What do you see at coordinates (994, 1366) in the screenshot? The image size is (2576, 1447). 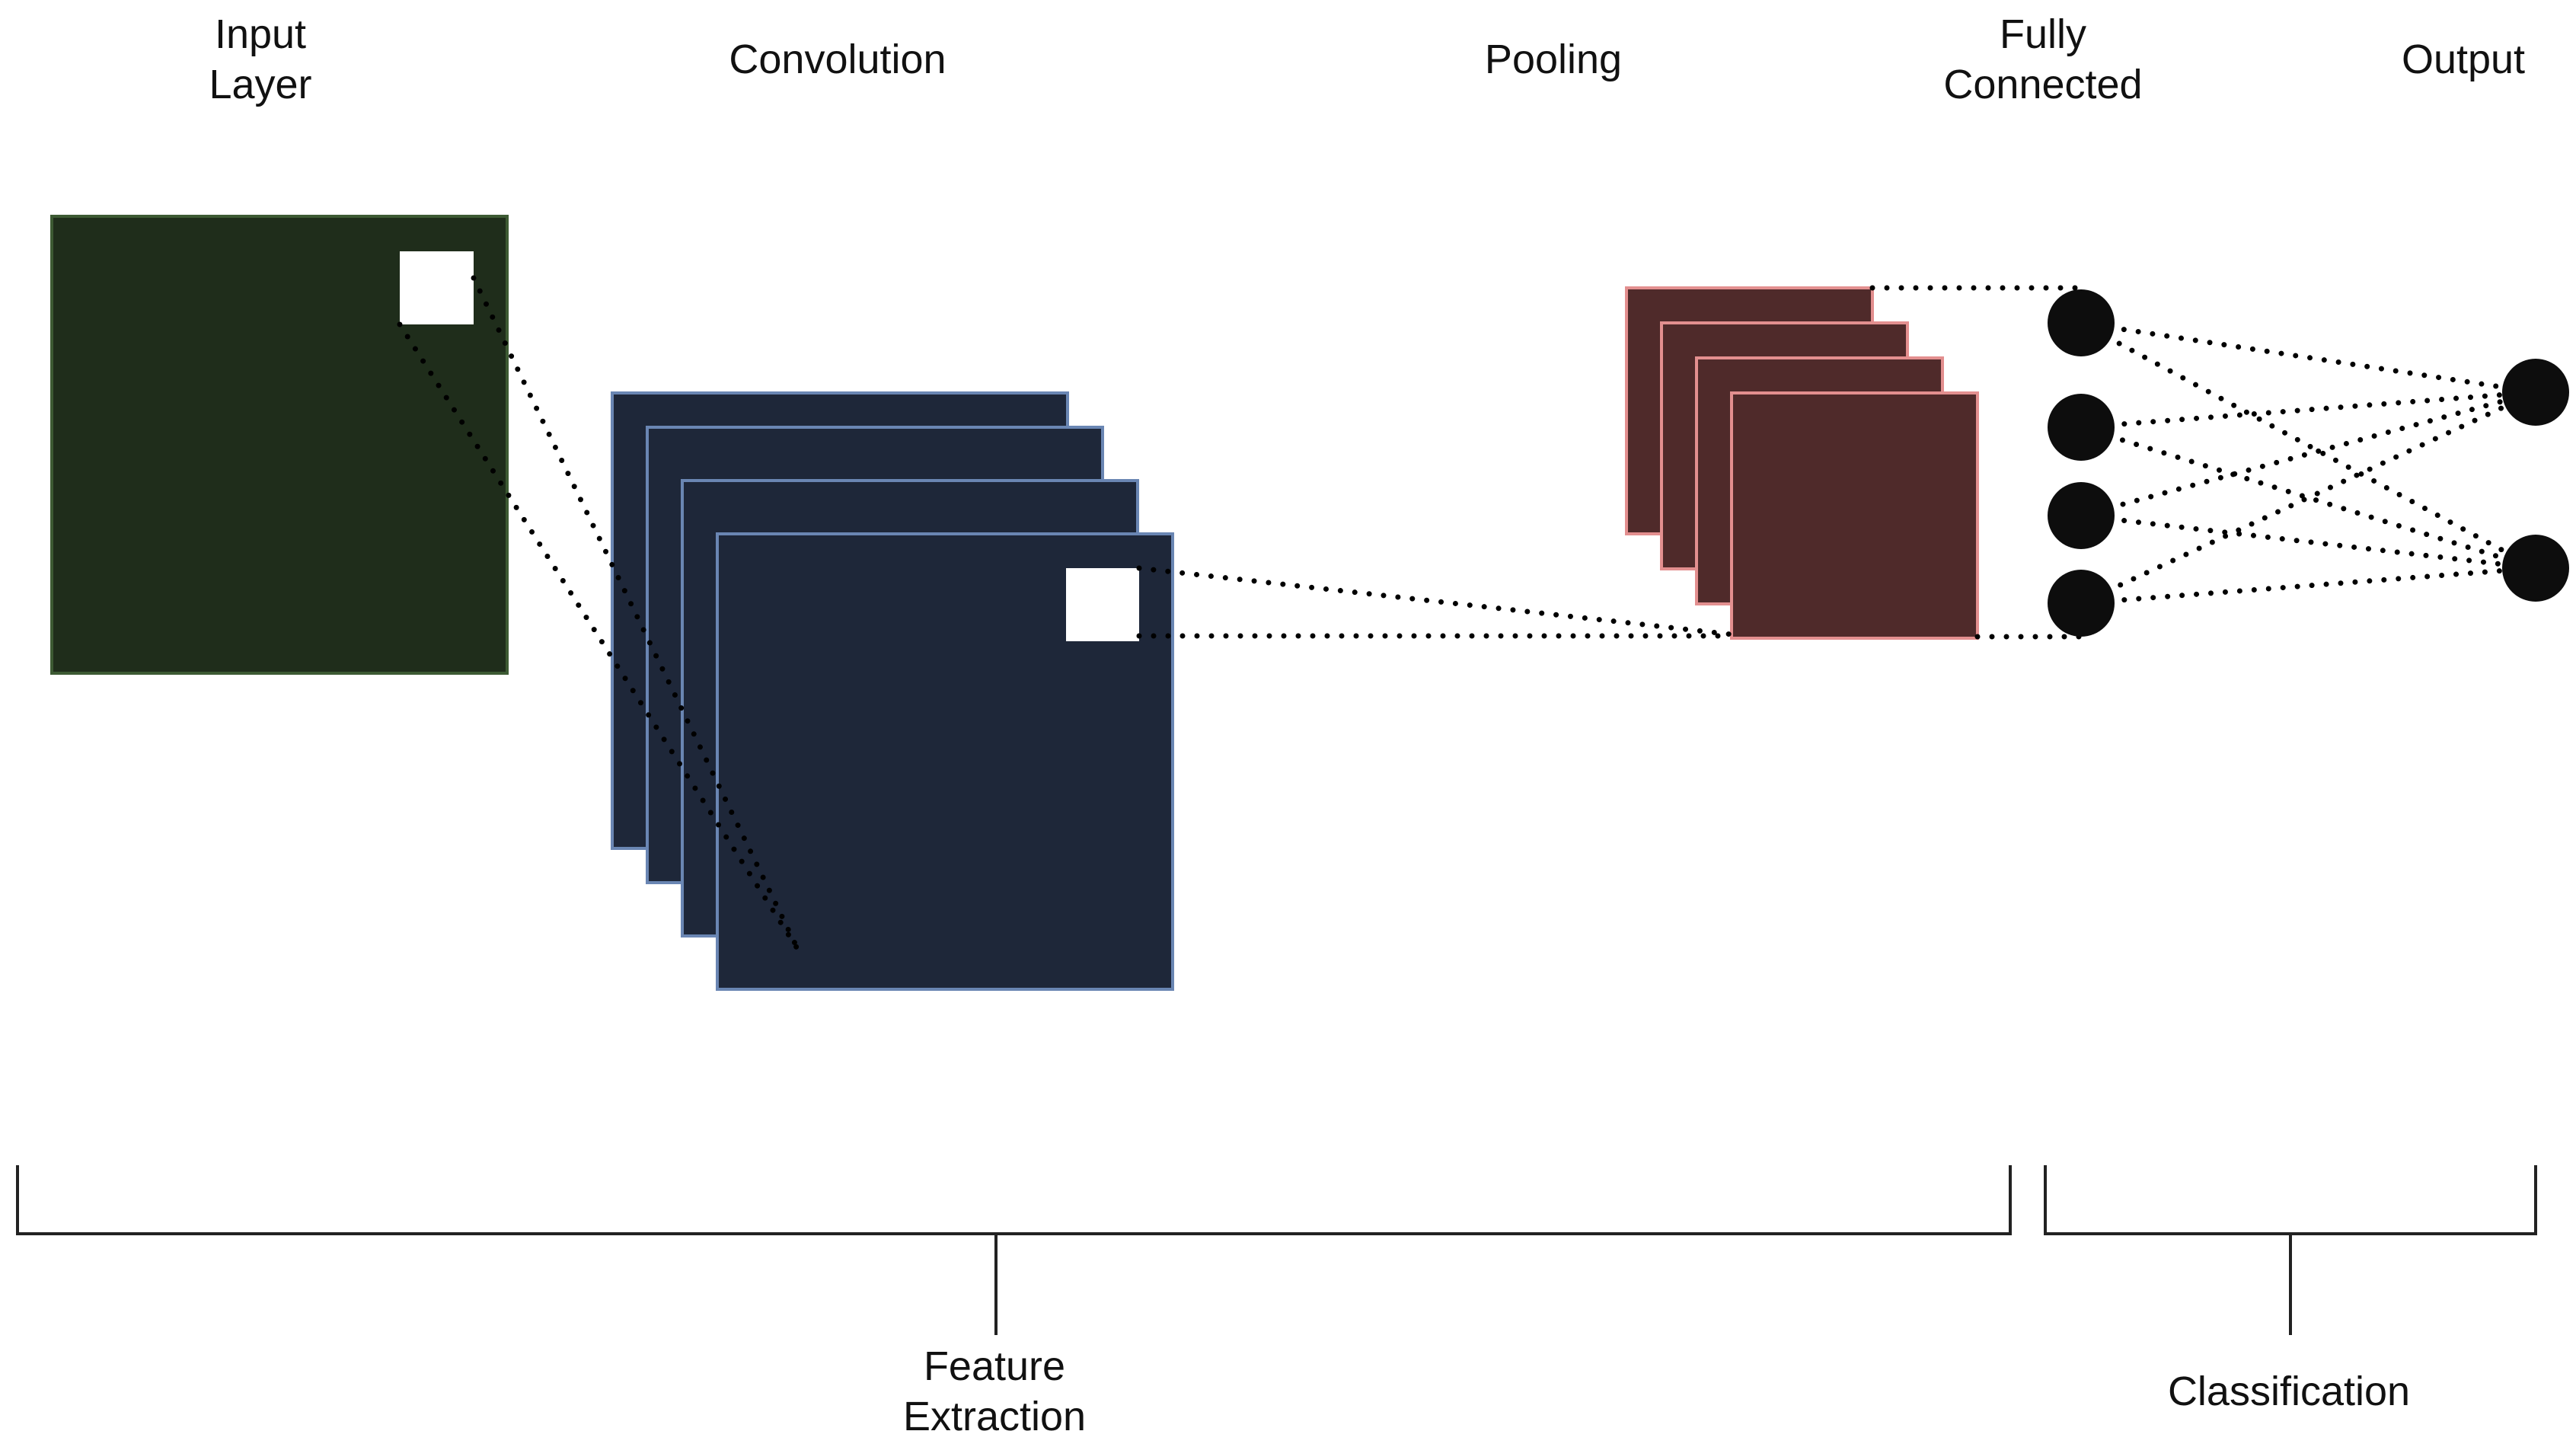 I see `feature-extraction-label-line1: Feature` at bounding box center [994, 1366].